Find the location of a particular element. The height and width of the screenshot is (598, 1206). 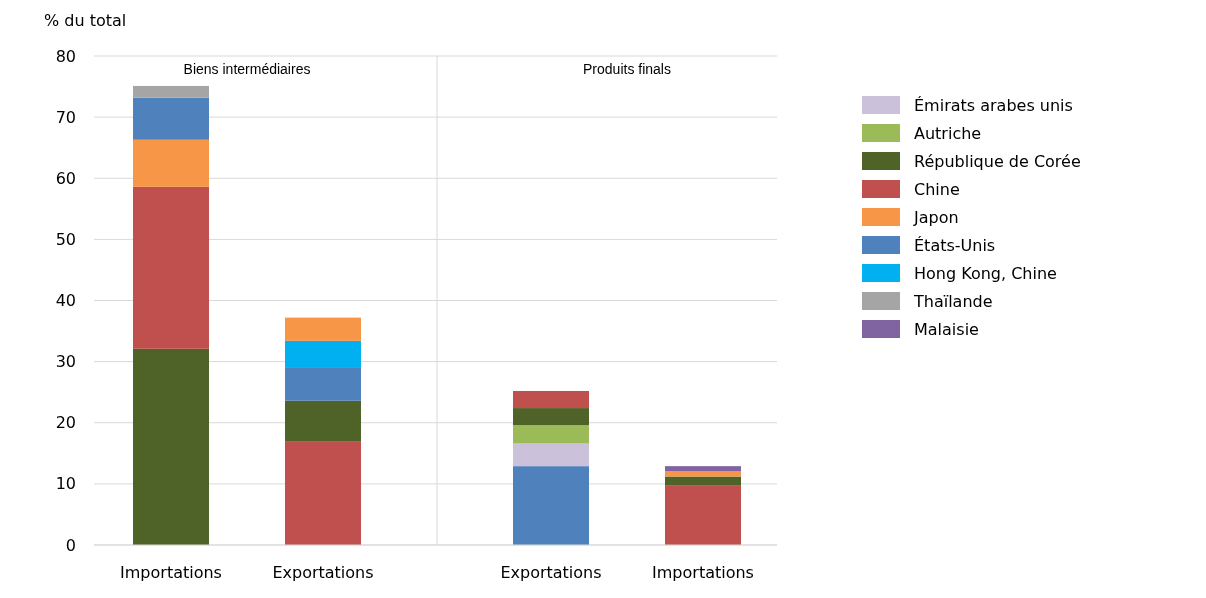

legend-label: Chine is located at coordinates (937, 189).